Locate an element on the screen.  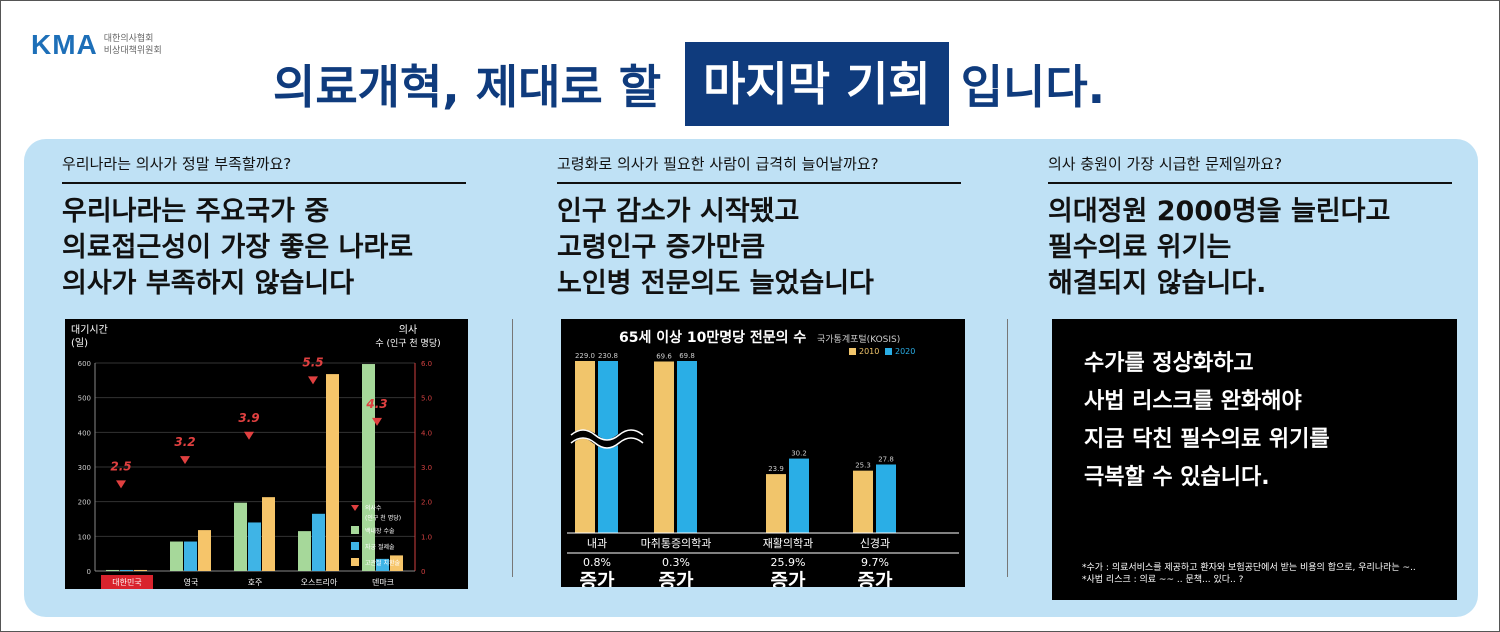
x-tick-label: 마취통증의학과 is located at coordinates (676, 543).